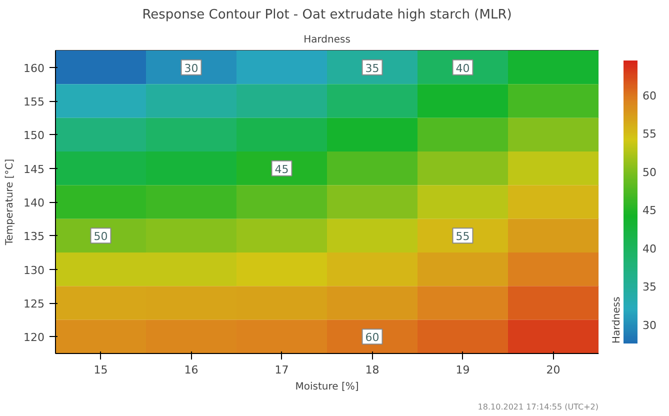  What do you see at coordinates (649, 172) in the screenshot?
I see `color-bar-label: 50` at bounding box center [649, 172].